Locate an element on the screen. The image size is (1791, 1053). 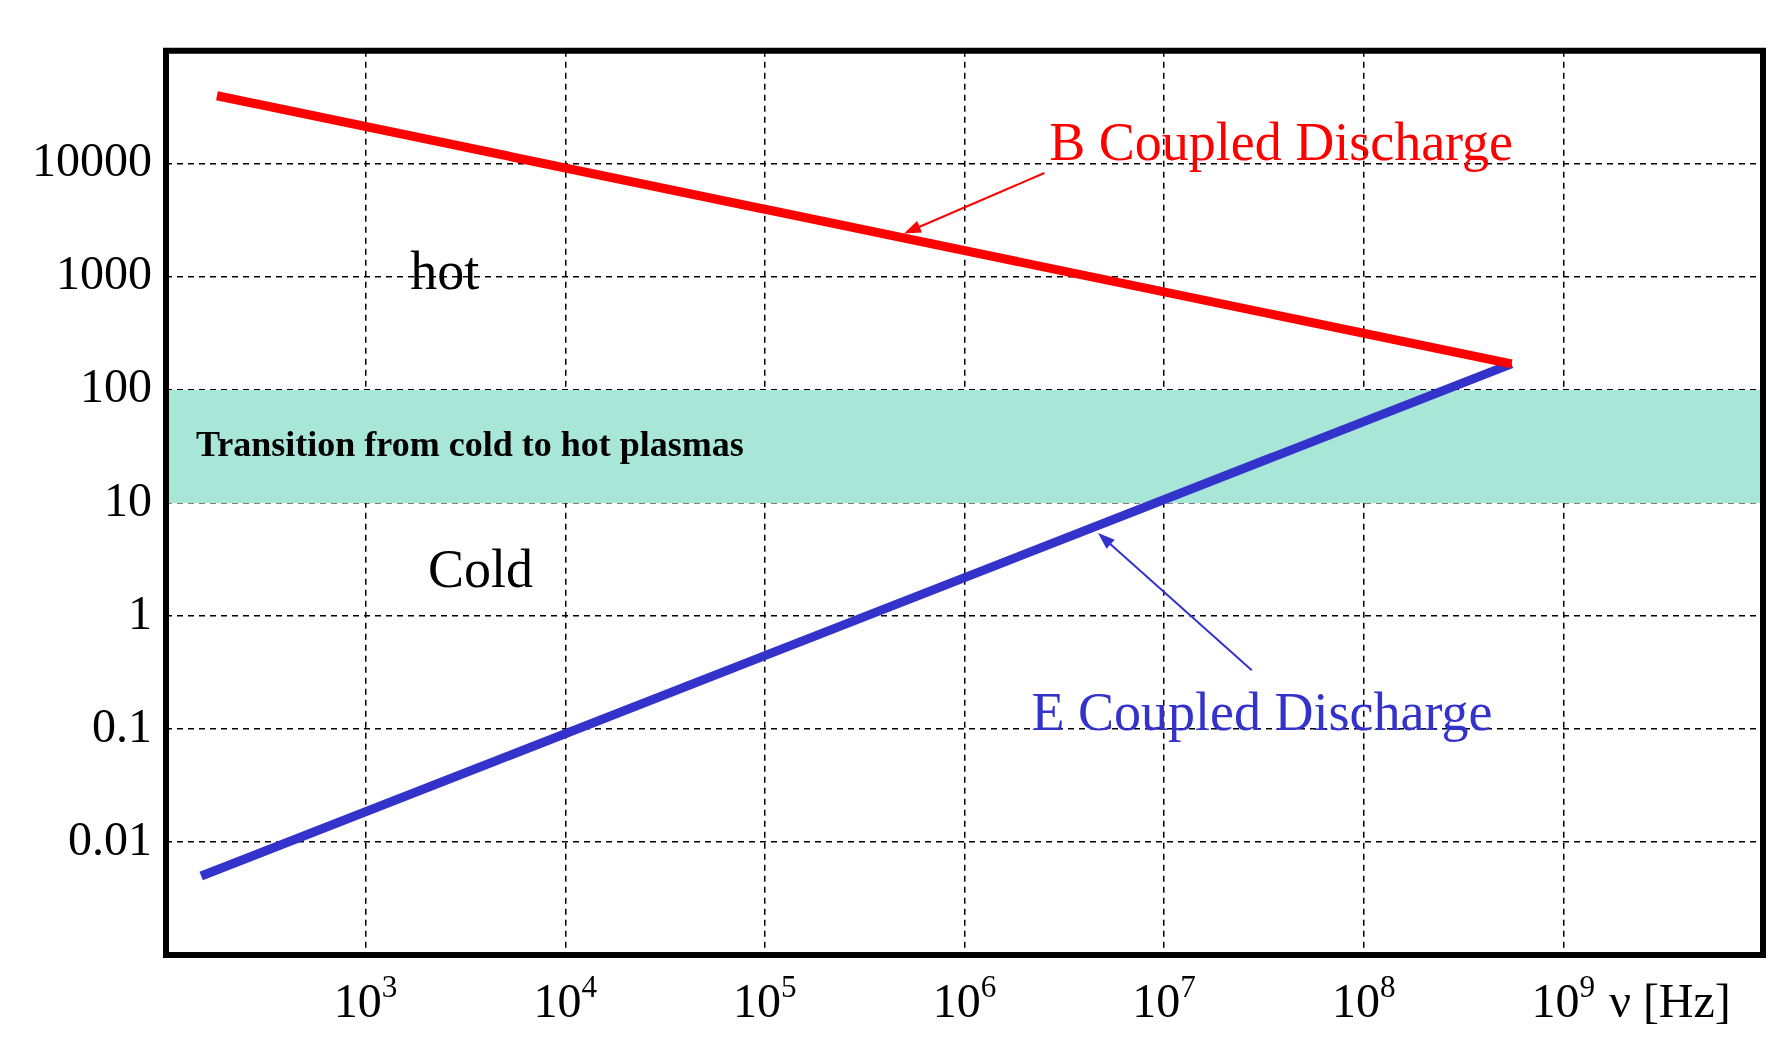
series-label: B Coupled Discharge is located at coordinates (1281, 141).